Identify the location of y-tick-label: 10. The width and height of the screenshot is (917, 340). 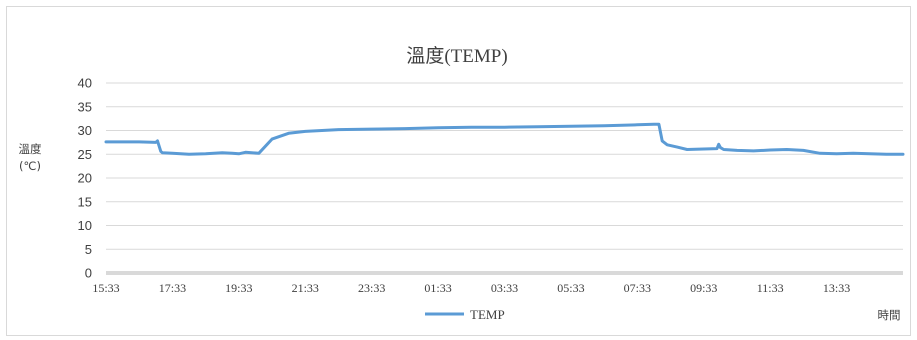
(85, 225).